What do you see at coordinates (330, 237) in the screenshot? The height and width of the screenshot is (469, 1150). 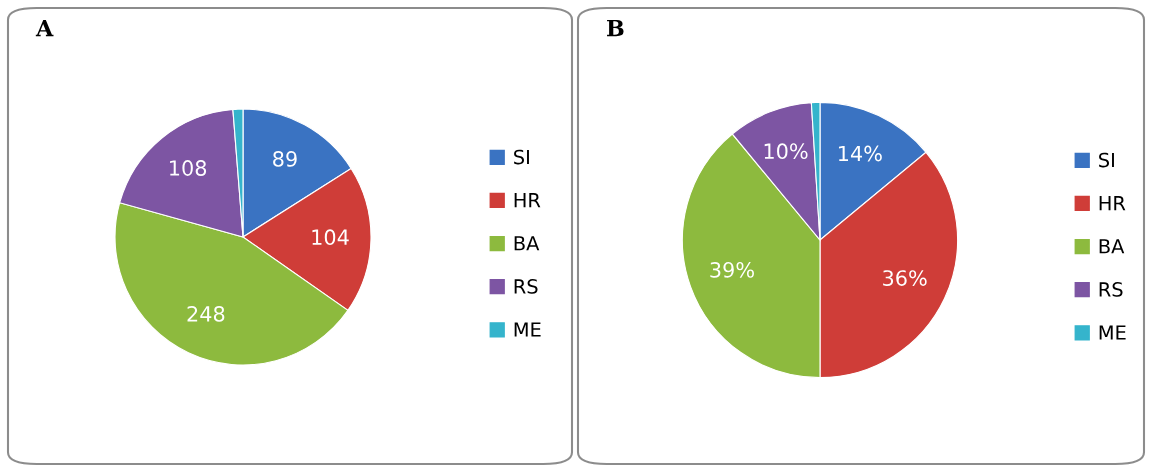 I see `data-label: 104` at bounding box center [330, 237].